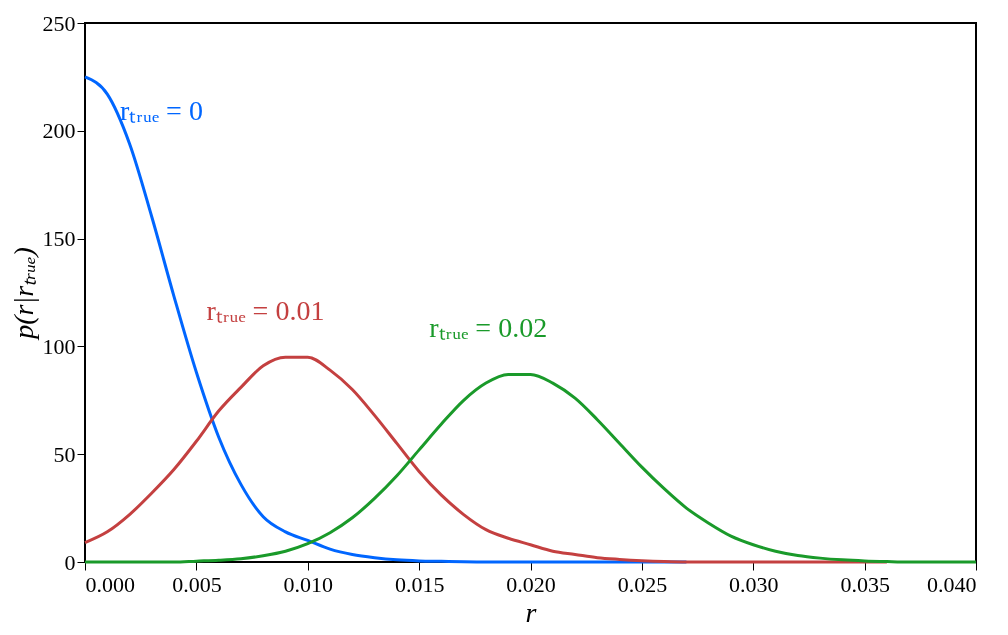 The width and height of the screenshot is (1008, 635). I want to click on x-axis-title: r, so click(531, 612).